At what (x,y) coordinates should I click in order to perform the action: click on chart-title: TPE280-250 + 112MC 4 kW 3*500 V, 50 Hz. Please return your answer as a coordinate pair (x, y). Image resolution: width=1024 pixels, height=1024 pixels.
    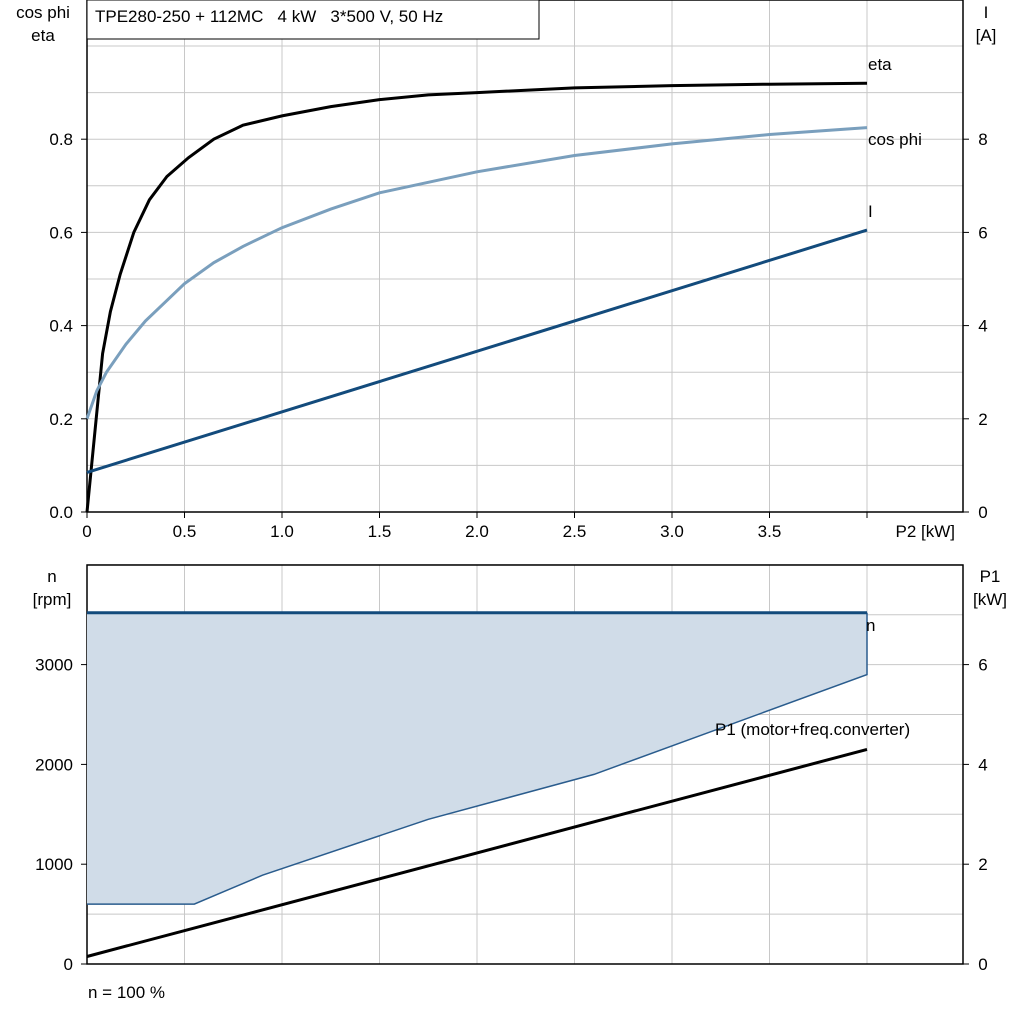
    Looking at the image, I should click on (269, 16).